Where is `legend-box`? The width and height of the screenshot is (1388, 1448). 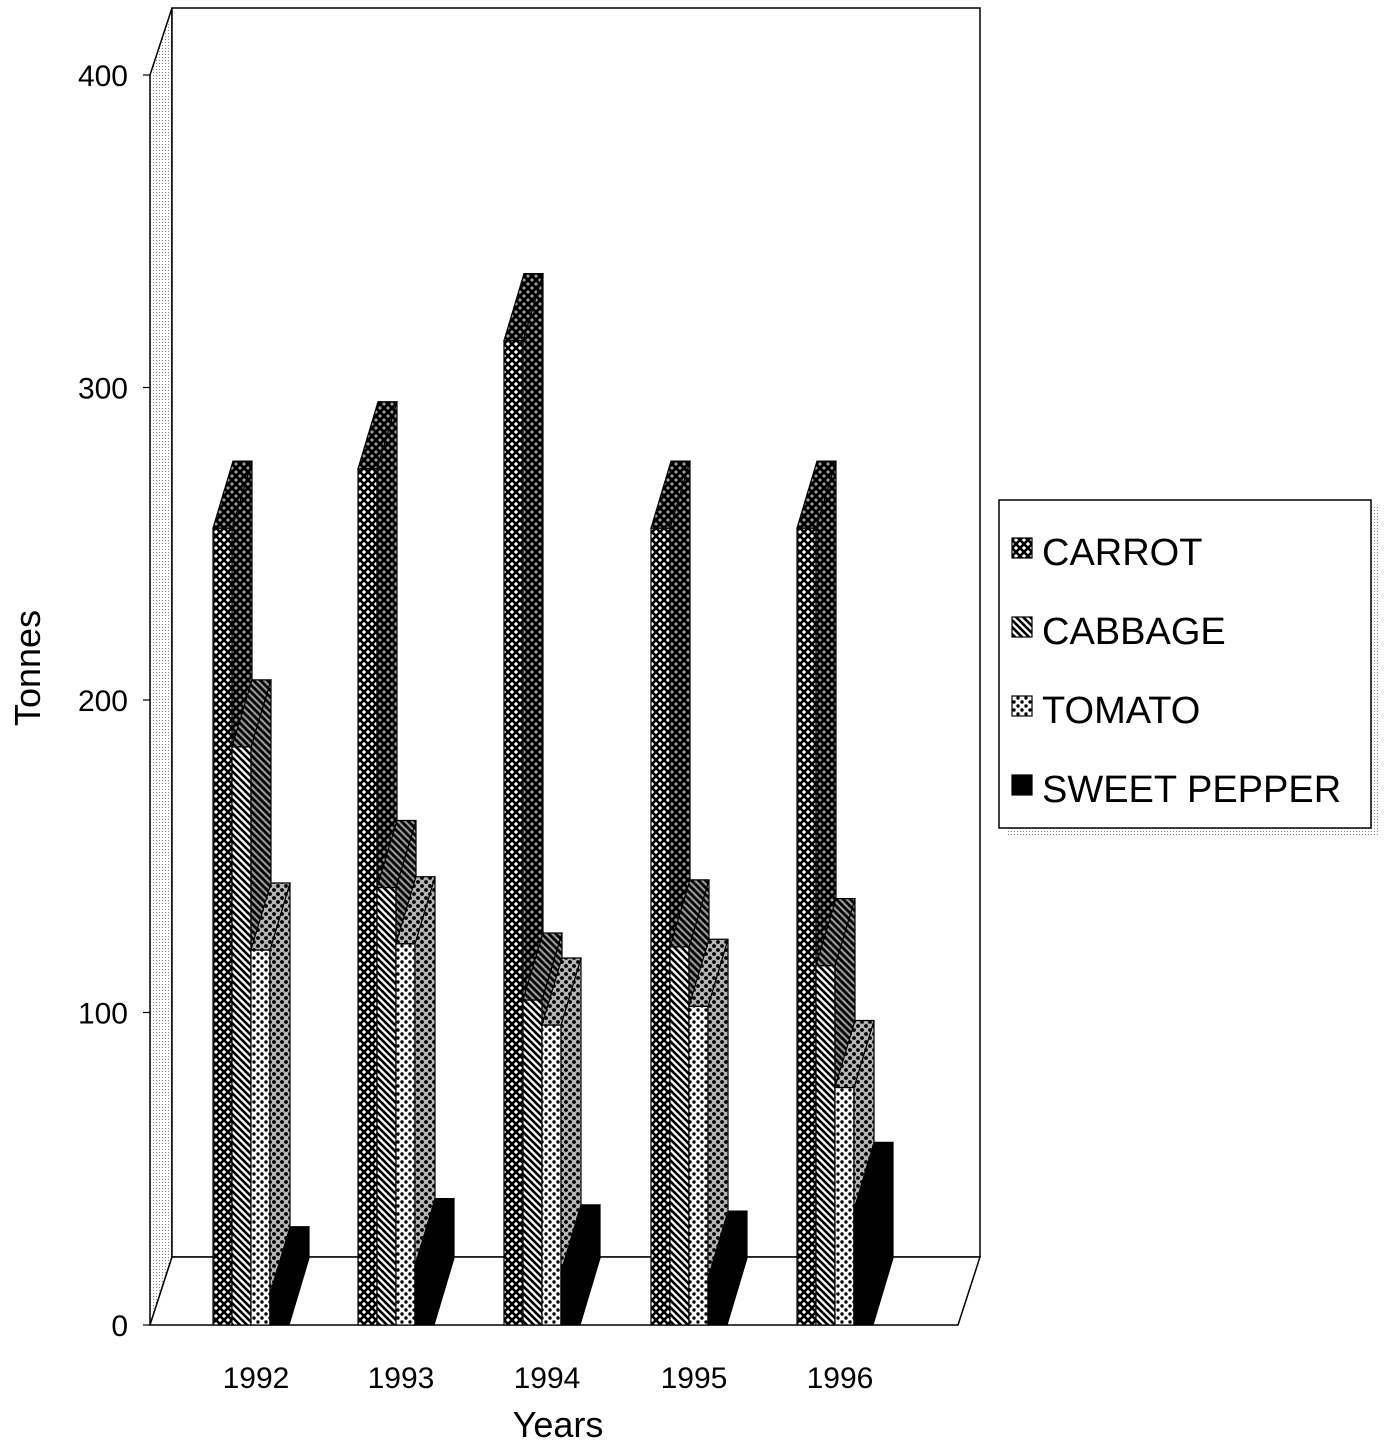 legend-box is located at coordinates (1185, 664).